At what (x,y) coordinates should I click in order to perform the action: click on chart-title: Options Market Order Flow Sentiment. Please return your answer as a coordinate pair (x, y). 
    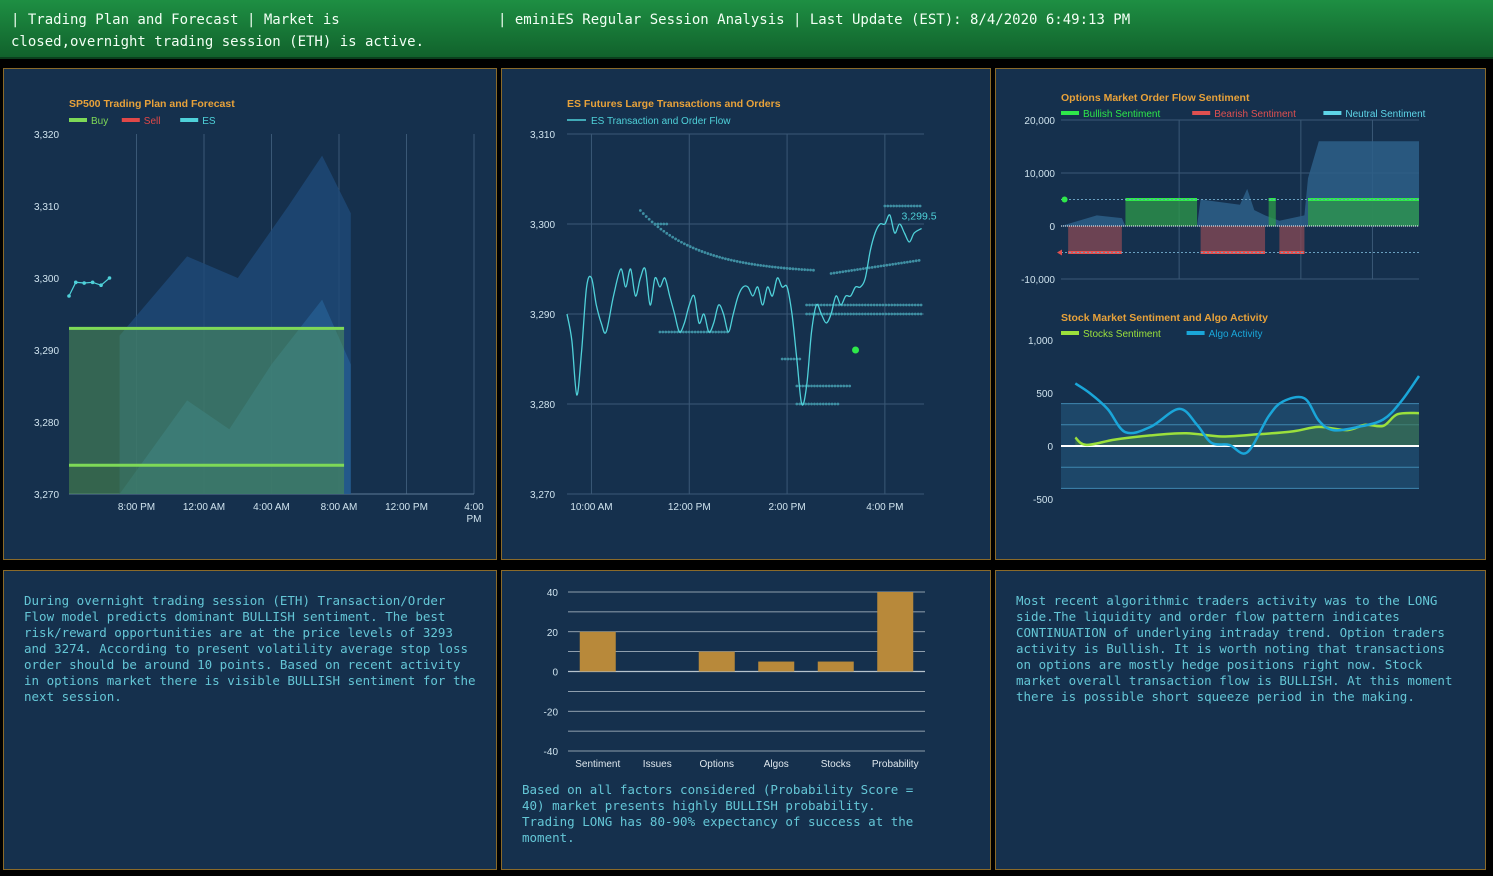
    Looking at the image, I should click on (1155, 98).